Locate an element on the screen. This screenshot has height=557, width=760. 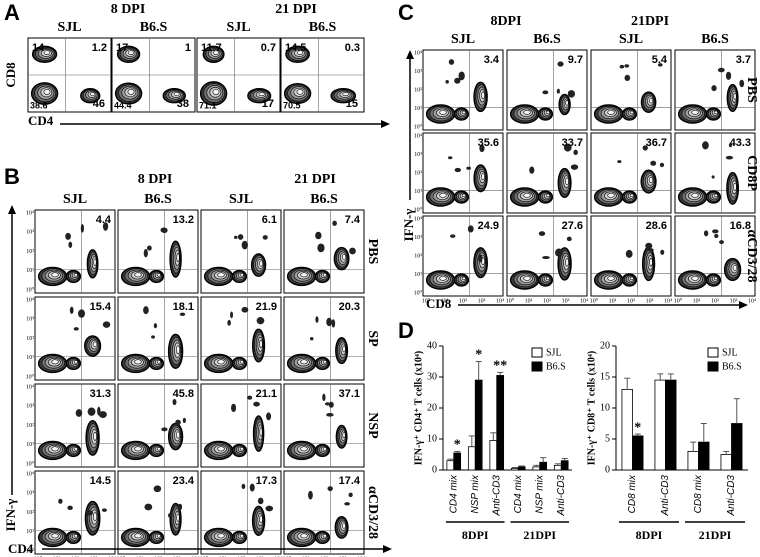
gate-value: 17.3 is located at coordinates (266, 481).